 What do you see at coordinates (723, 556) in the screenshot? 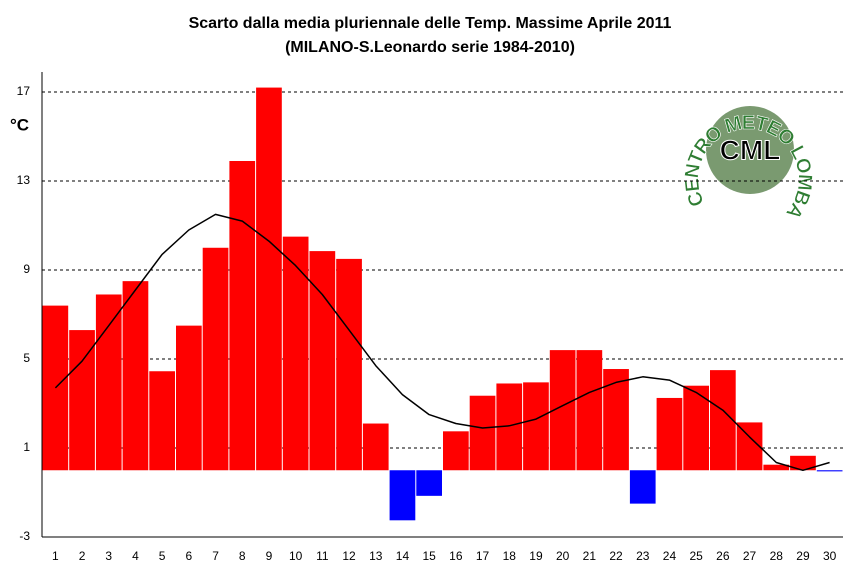
I see `x-tick-label: 26` at bounding box center [723, 556].